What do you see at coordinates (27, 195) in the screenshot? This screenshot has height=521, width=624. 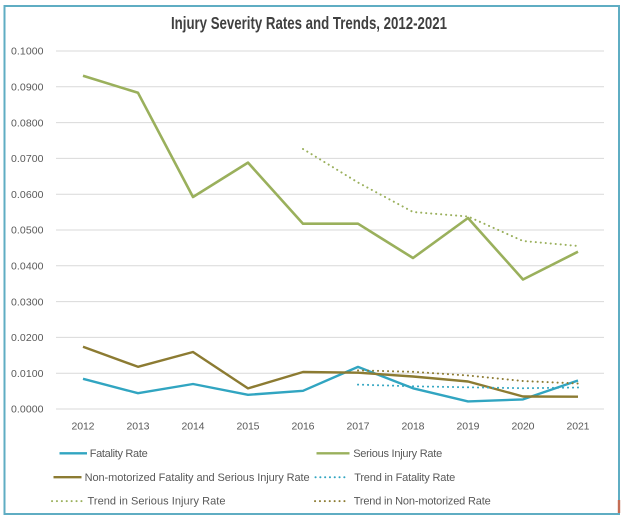 I see `svg-text: 0.0600` at bounding box center [27, 195].